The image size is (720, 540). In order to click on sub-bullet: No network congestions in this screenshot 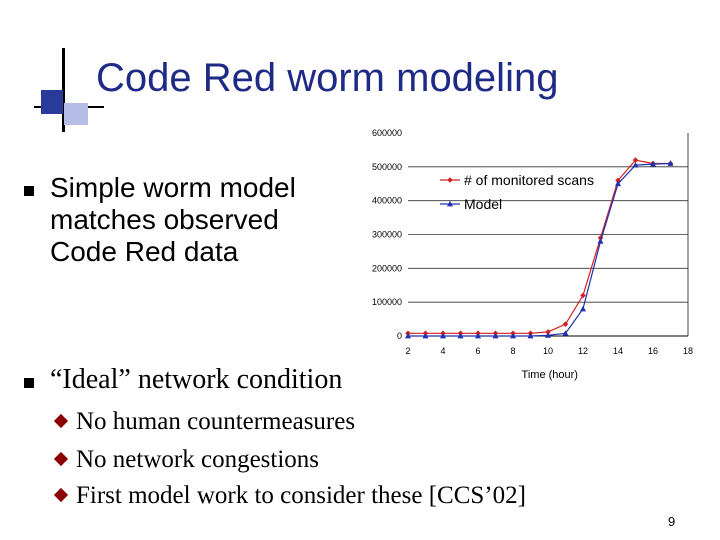, I will do `click(186, 460)`.